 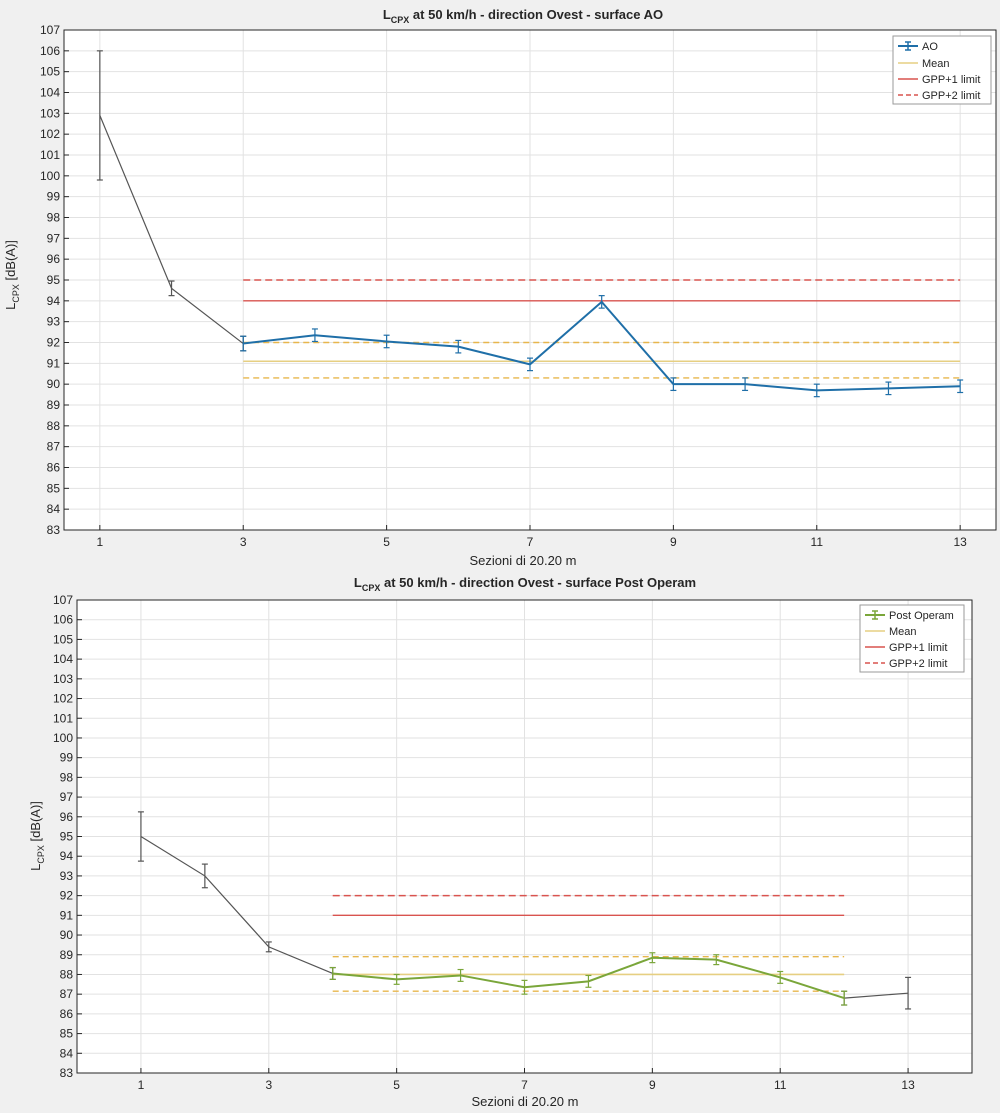 I want to click on chart-post-ylabel: LCPX [dB(A)], so click(x=37, y=836).